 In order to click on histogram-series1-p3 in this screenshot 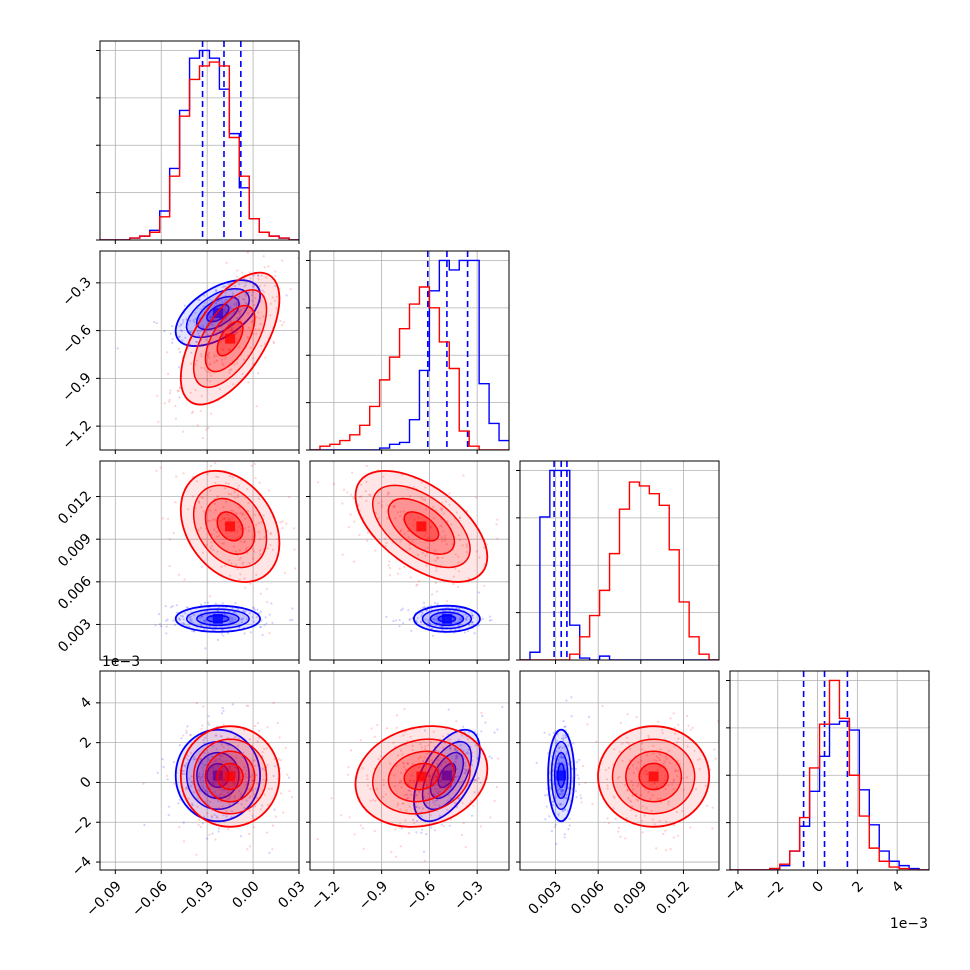, I will do `click(829, 774)`.